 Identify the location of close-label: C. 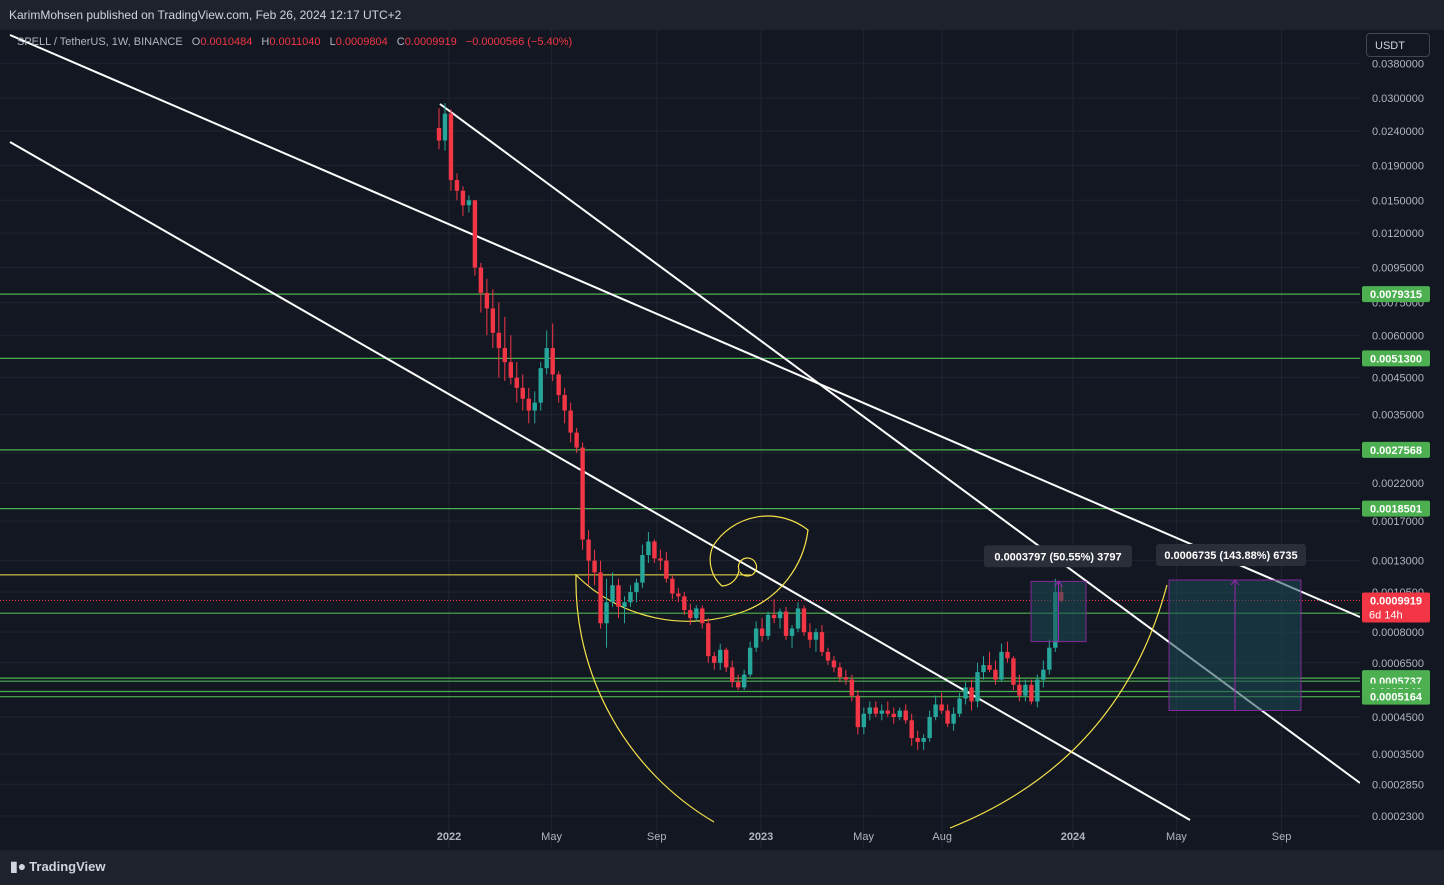
(400, 42).